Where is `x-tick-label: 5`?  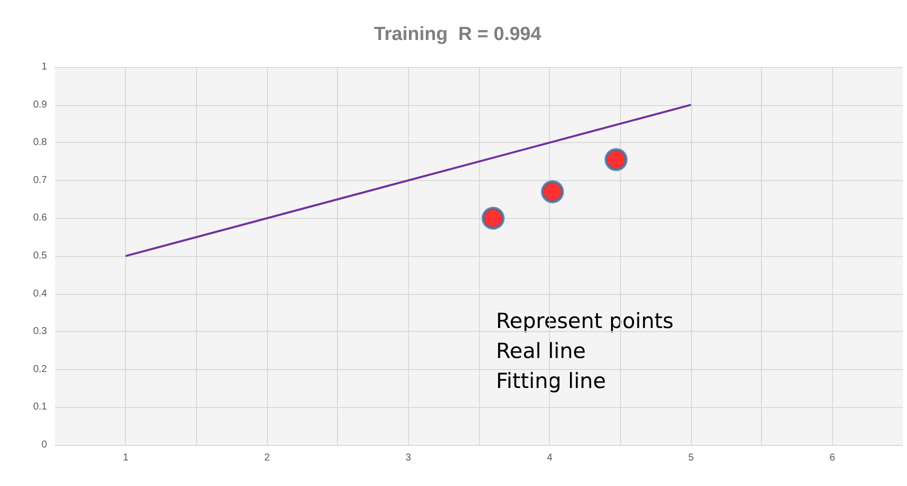
x-tick-label: 5 is located at coordinates (691, 458).